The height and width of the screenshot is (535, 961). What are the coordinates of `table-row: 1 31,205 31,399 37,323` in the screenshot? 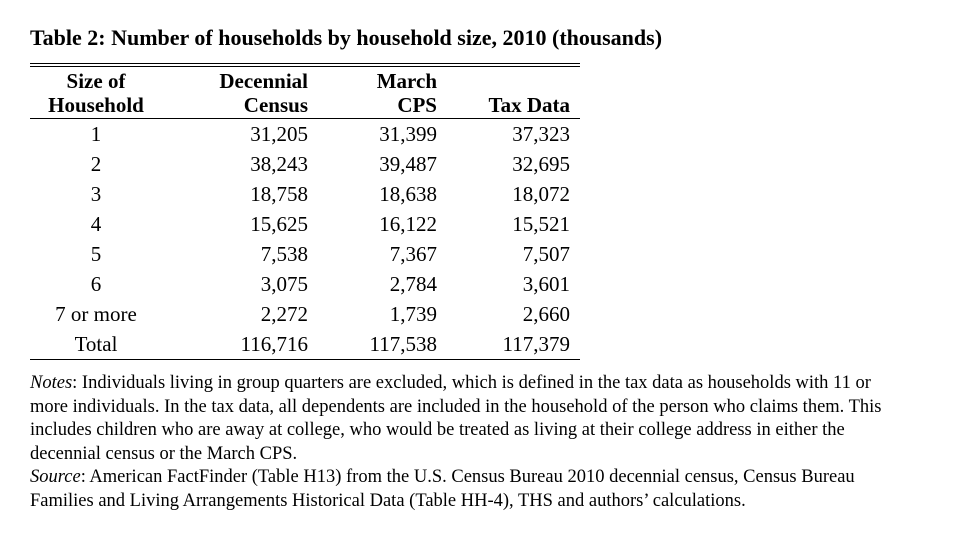 It's located at (305, 134).